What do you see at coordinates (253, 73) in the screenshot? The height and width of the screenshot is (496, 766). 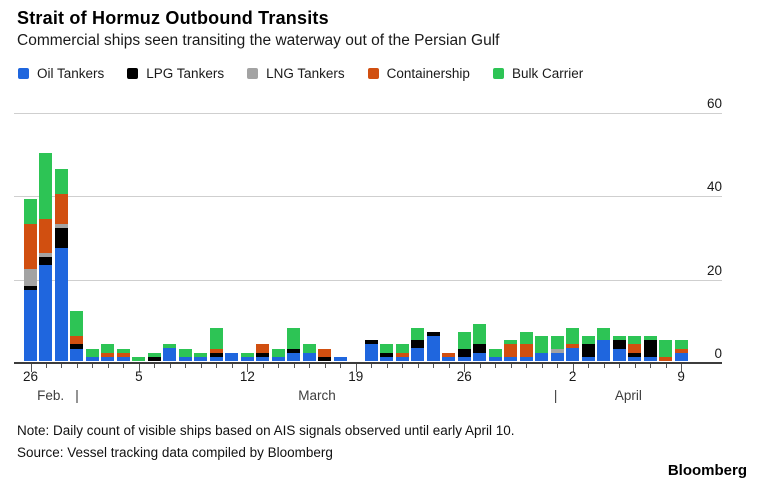 I see `legend-swatch` at bounding box center [253, 73].